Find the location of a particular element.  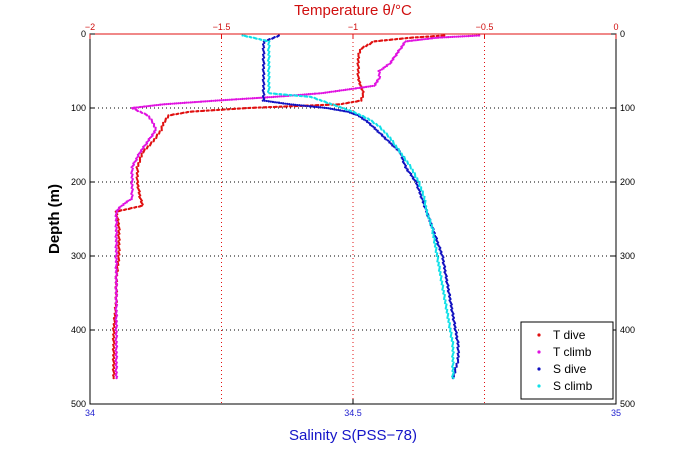

temperature-tick-label: −0.5 is located at coordinates (485, 27).